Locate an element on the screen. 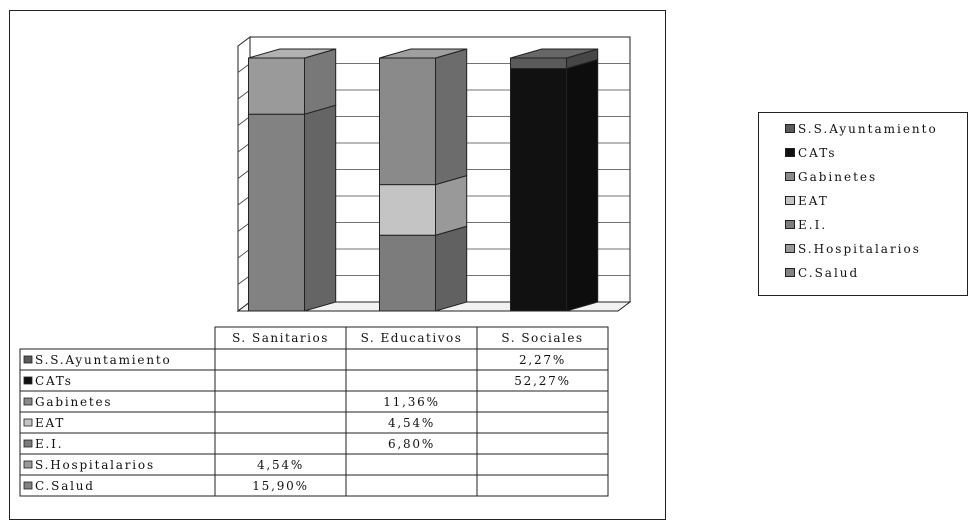 The height and width of the screenshot is (527, 977). bar-s-educativos-eat-front is located at coordinates (407, 210).